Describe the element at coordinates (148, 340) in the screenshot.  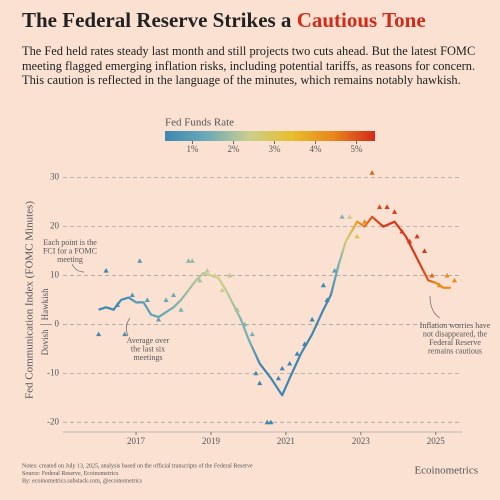
I see `annotation: Average over` at that location.